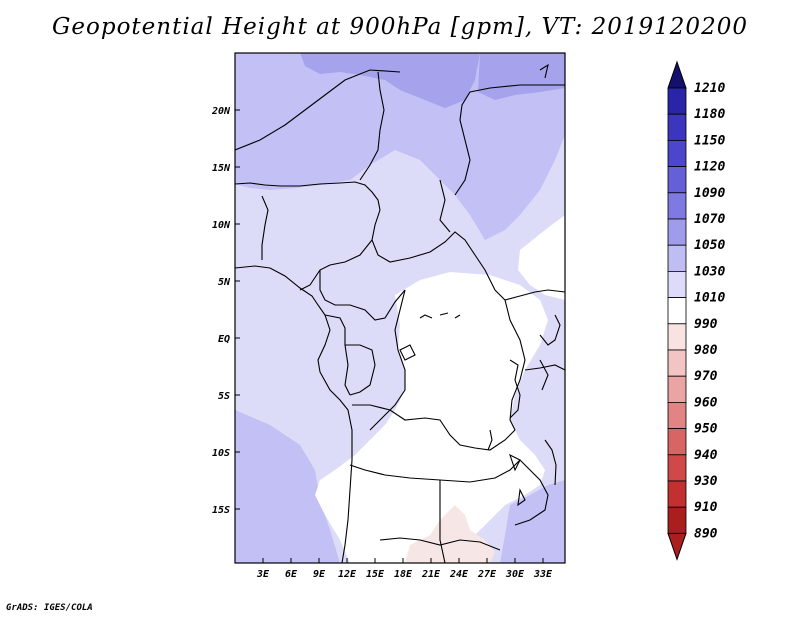  What do you see at coordinates (709, 88) in the screenshot?
I see `colorbar-label: 1210` at bounding box center [709, 88].